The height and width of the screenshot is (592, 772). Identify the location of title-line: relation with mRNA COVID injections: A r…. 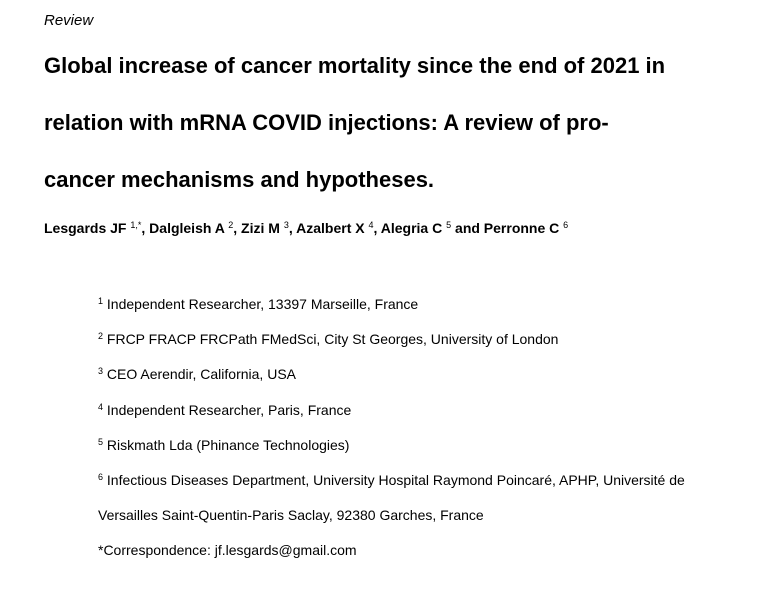
(326, 122).